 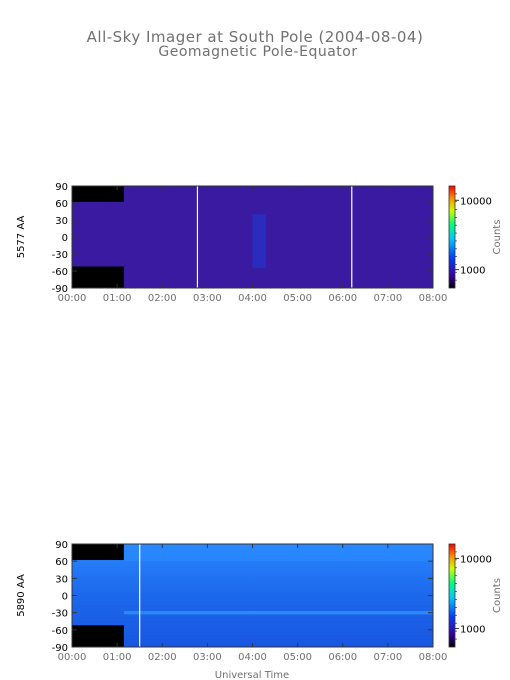 I want to click on panel-1-x-tick-label-1: 01:00, so click(x=117, y=298).